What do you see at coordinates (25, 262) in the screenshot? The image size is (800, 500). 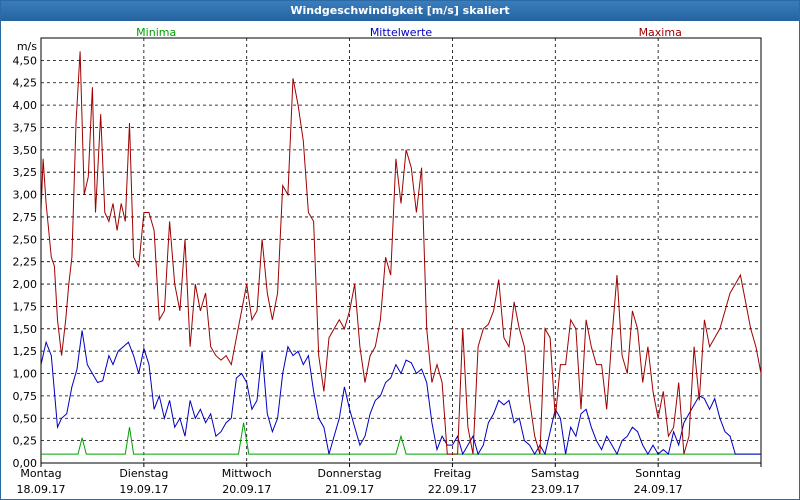 I see `y-tick-label: 2,25` at bounding box center [25, 262].